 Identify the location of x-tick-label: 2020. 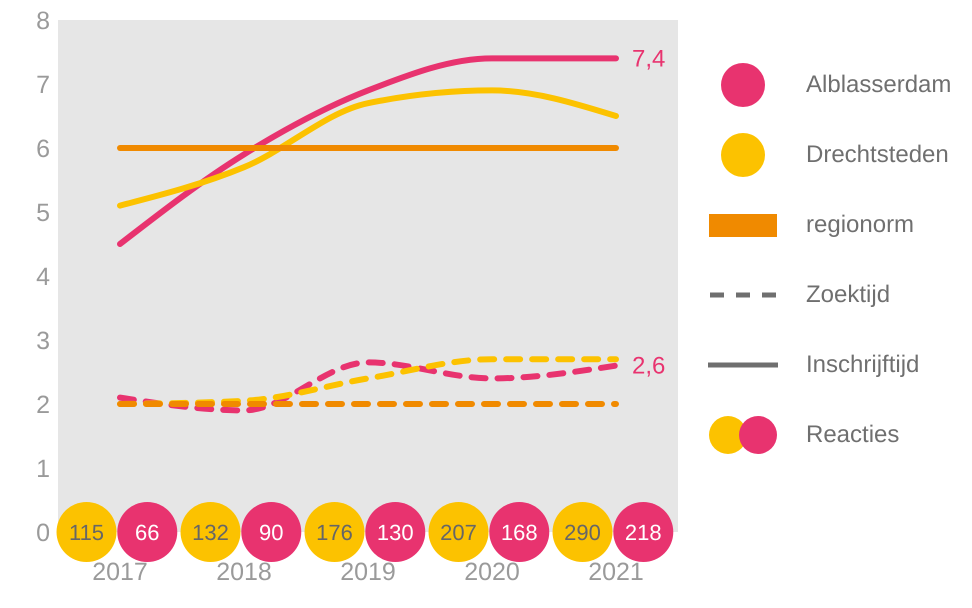
(492, 572).